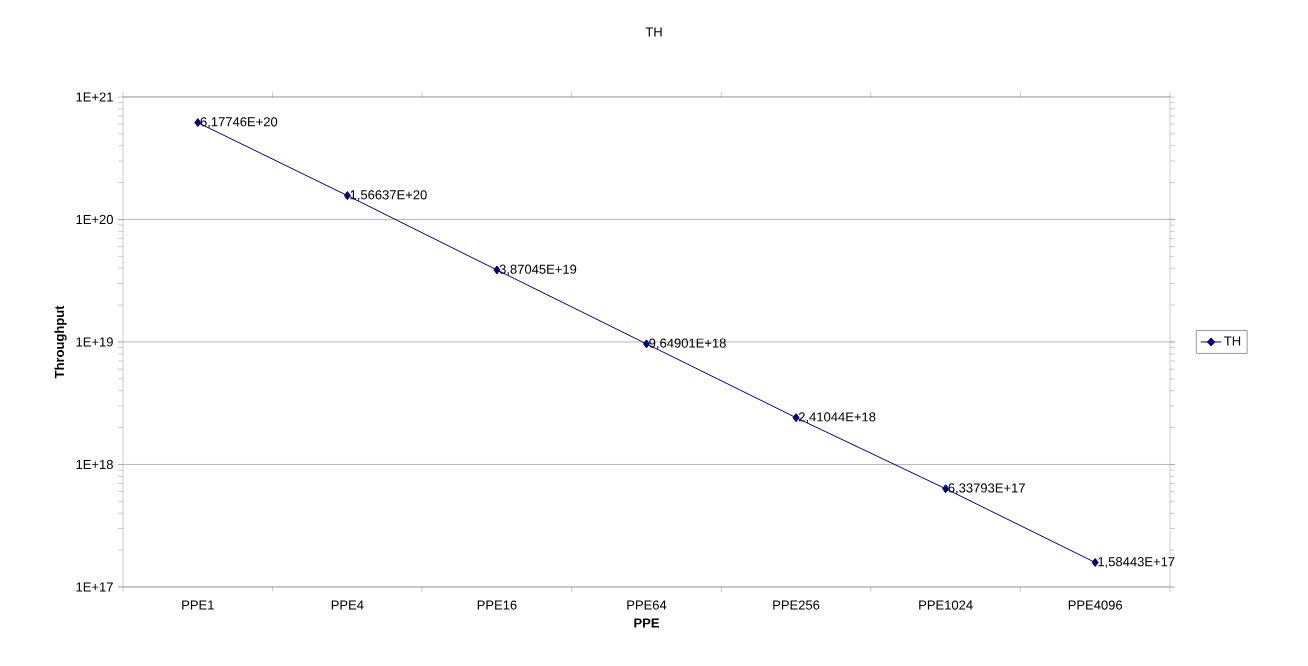 Image resolution: width=1308 pixels, height=666 pixels. What do you see at coordinates (1232, 341) in the screenshot?
I see `legend-label: TH` at bounding box center [1232, 341].